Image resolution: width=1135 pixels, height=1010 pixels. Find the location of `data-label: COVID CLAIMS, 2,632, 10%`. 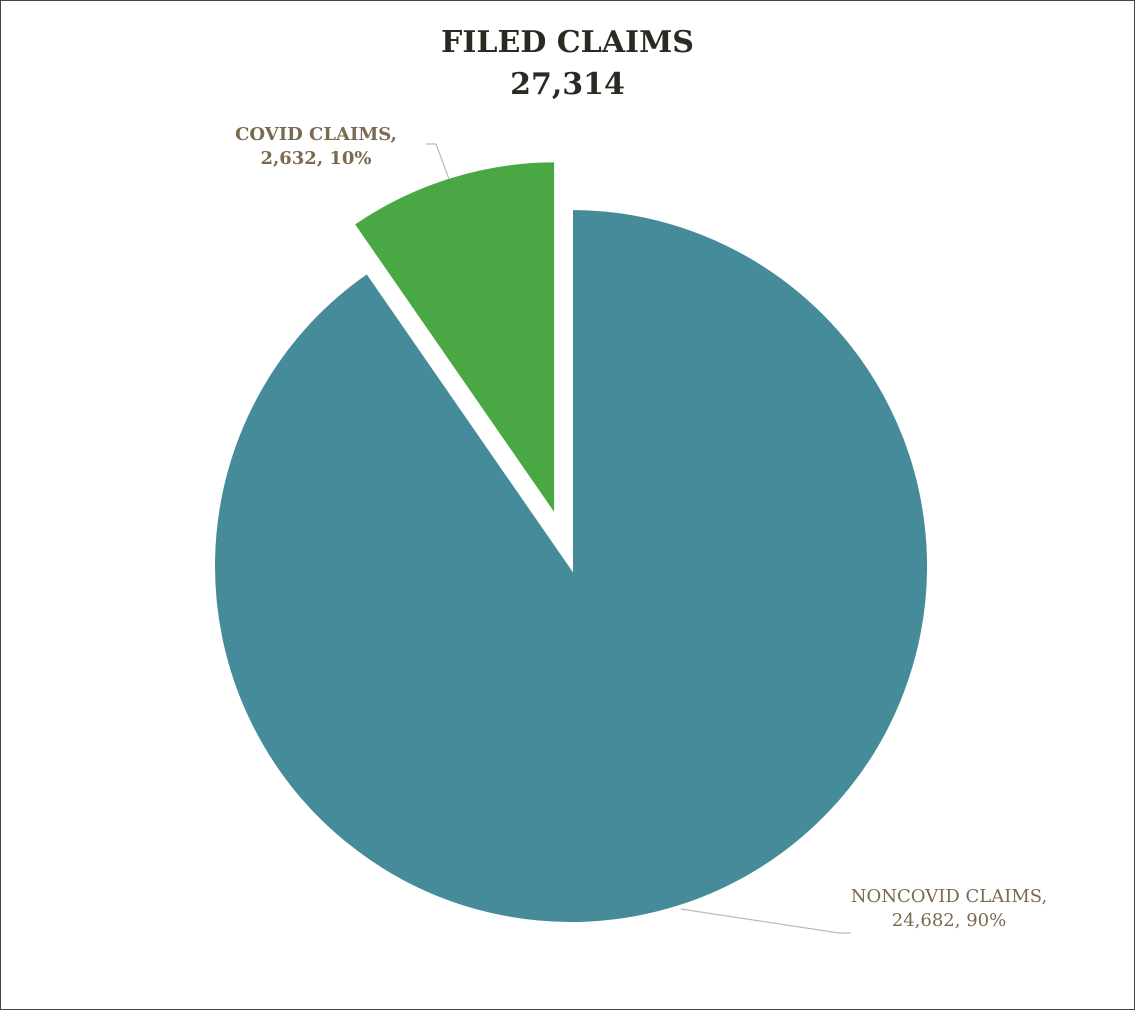

data-label: COVID CLAIMS, 2,632, 10% is located at coordinates (316, 146).